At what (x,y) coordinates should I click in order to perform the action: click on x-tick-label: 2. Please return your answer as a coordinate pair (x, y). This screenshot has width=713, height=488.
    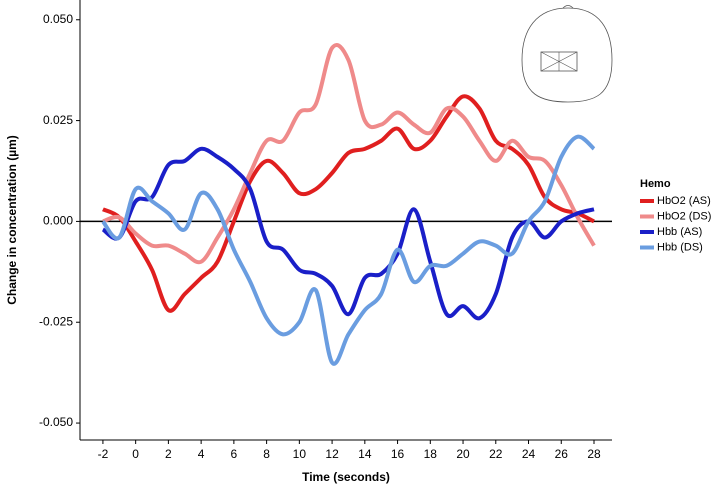
    Looking at the image, I should click on (168, 454).